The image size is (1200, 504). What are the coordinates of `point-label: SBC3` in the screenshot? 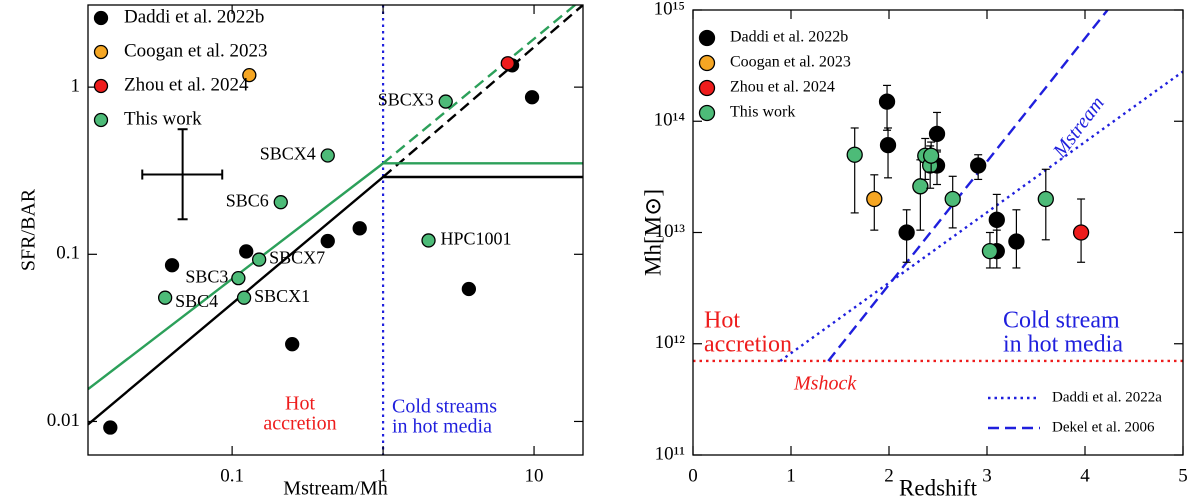 It's located at (206, 276).